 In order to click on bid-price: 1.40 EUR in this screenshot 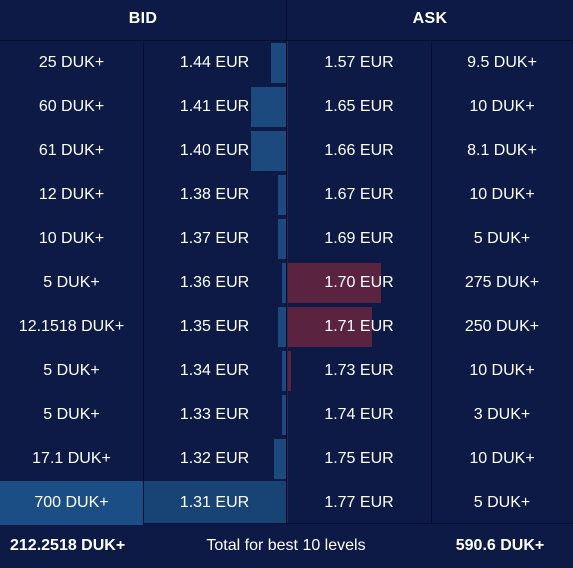, I will do `click(214, 150)`.